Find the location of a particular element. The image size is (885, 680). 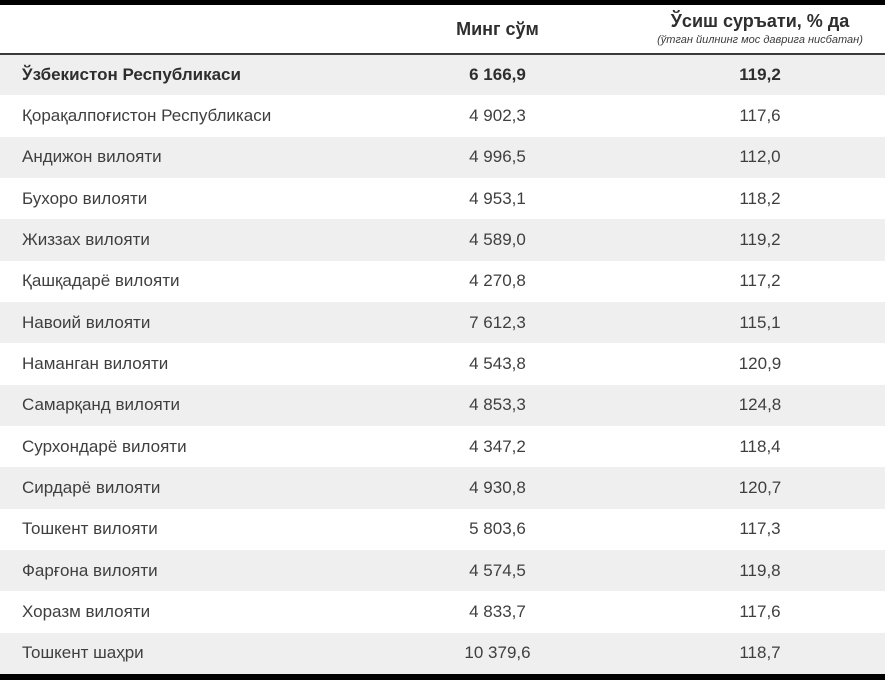

growth-column-sublabel: (ўтган йилнинг мос даврига нисбатан) is located at coordinates (760, 39).